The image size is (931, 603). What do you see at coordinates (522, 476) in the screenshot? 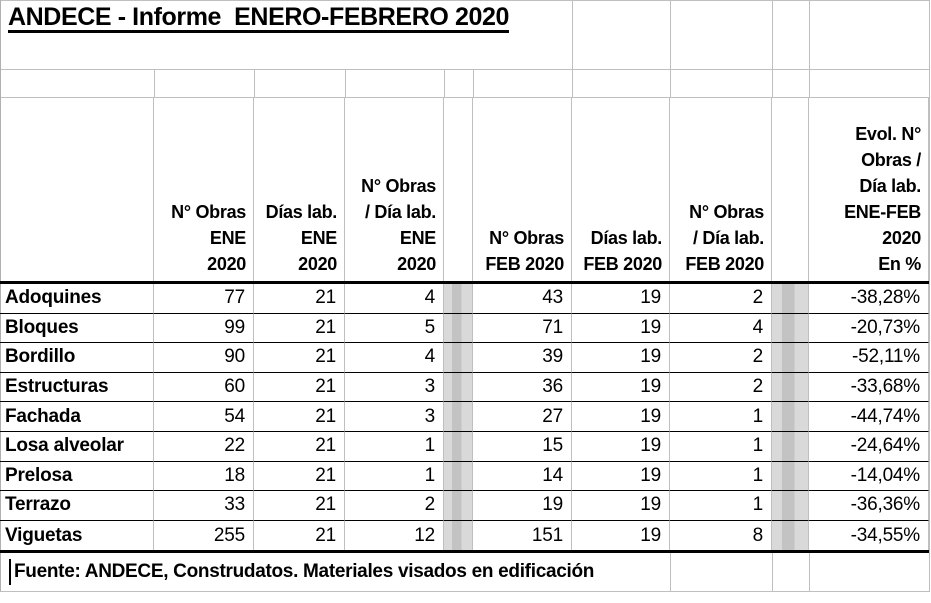
I see `table-cell: 14` at bounding box center [522, 476].